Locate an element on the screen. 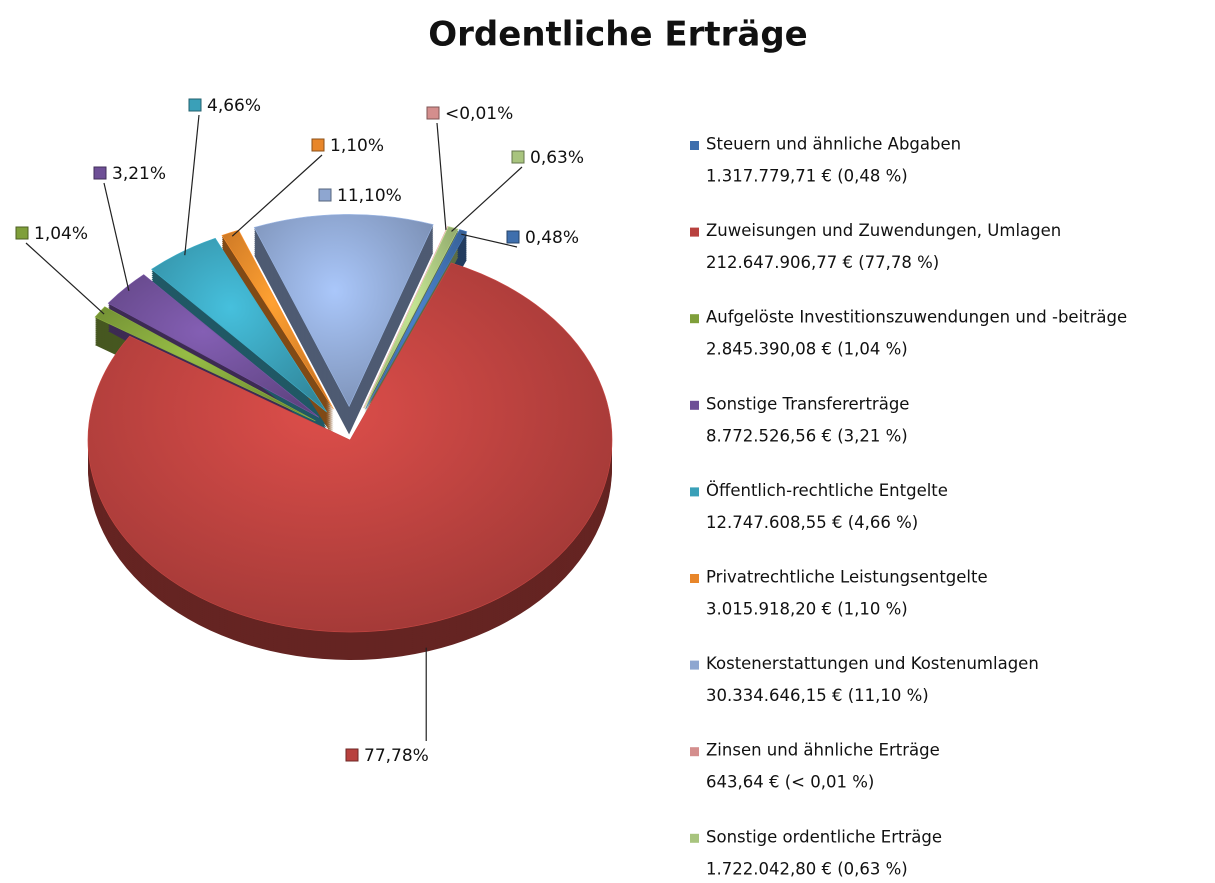 The width and height of the screenshot is (1215, 883). data-label: 1,04% is located at coordinates (61, 234).